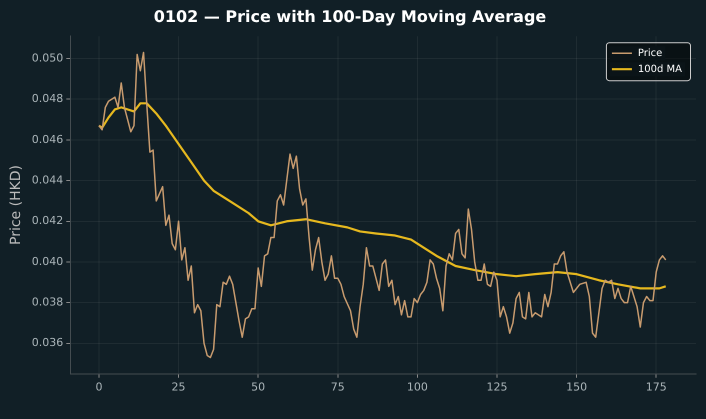 The width and height of the screenshot is (706, 419). I want to click on y-tick-label: 0.048, so click(48, 99).